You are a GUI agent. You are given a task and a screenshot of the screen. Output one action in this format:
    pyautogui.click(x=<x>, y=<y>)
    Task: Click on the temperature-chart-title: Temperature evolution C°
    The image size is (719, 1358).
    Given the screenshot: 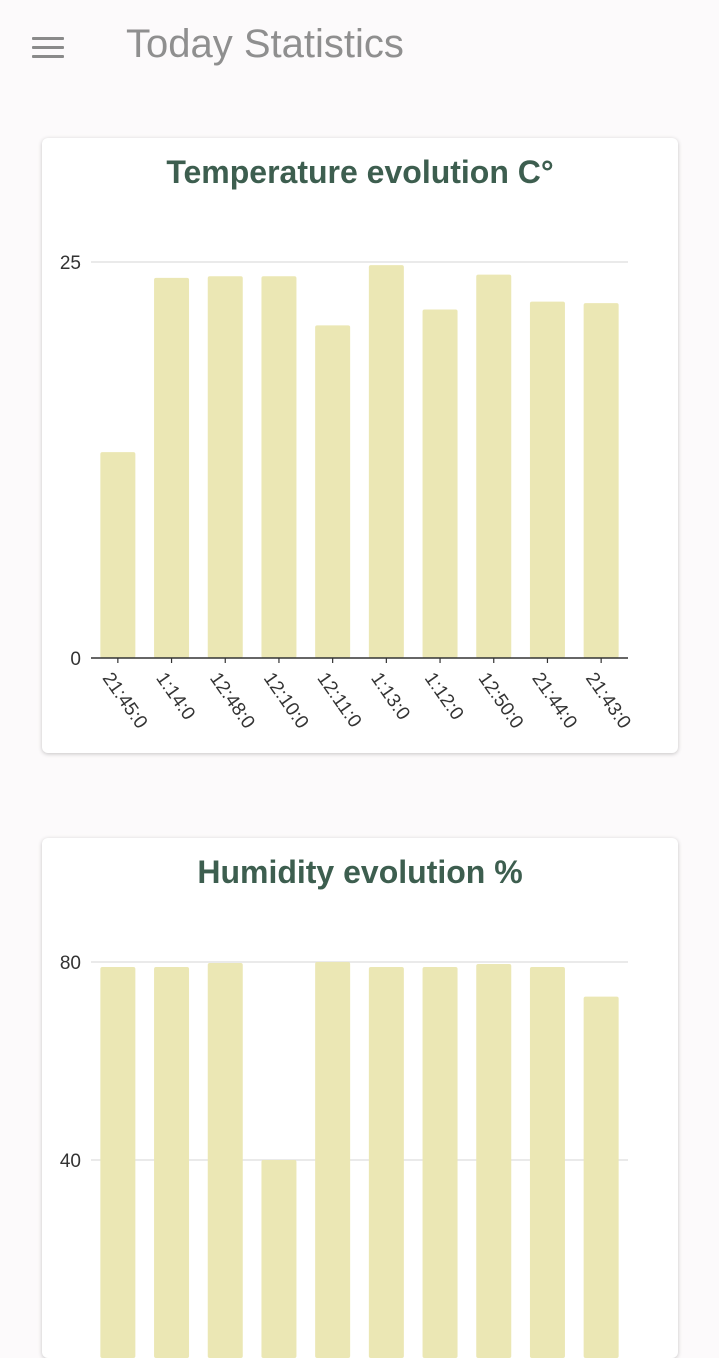 What is the action you would take?
    pyautogui.click(x=360, y=172)
    